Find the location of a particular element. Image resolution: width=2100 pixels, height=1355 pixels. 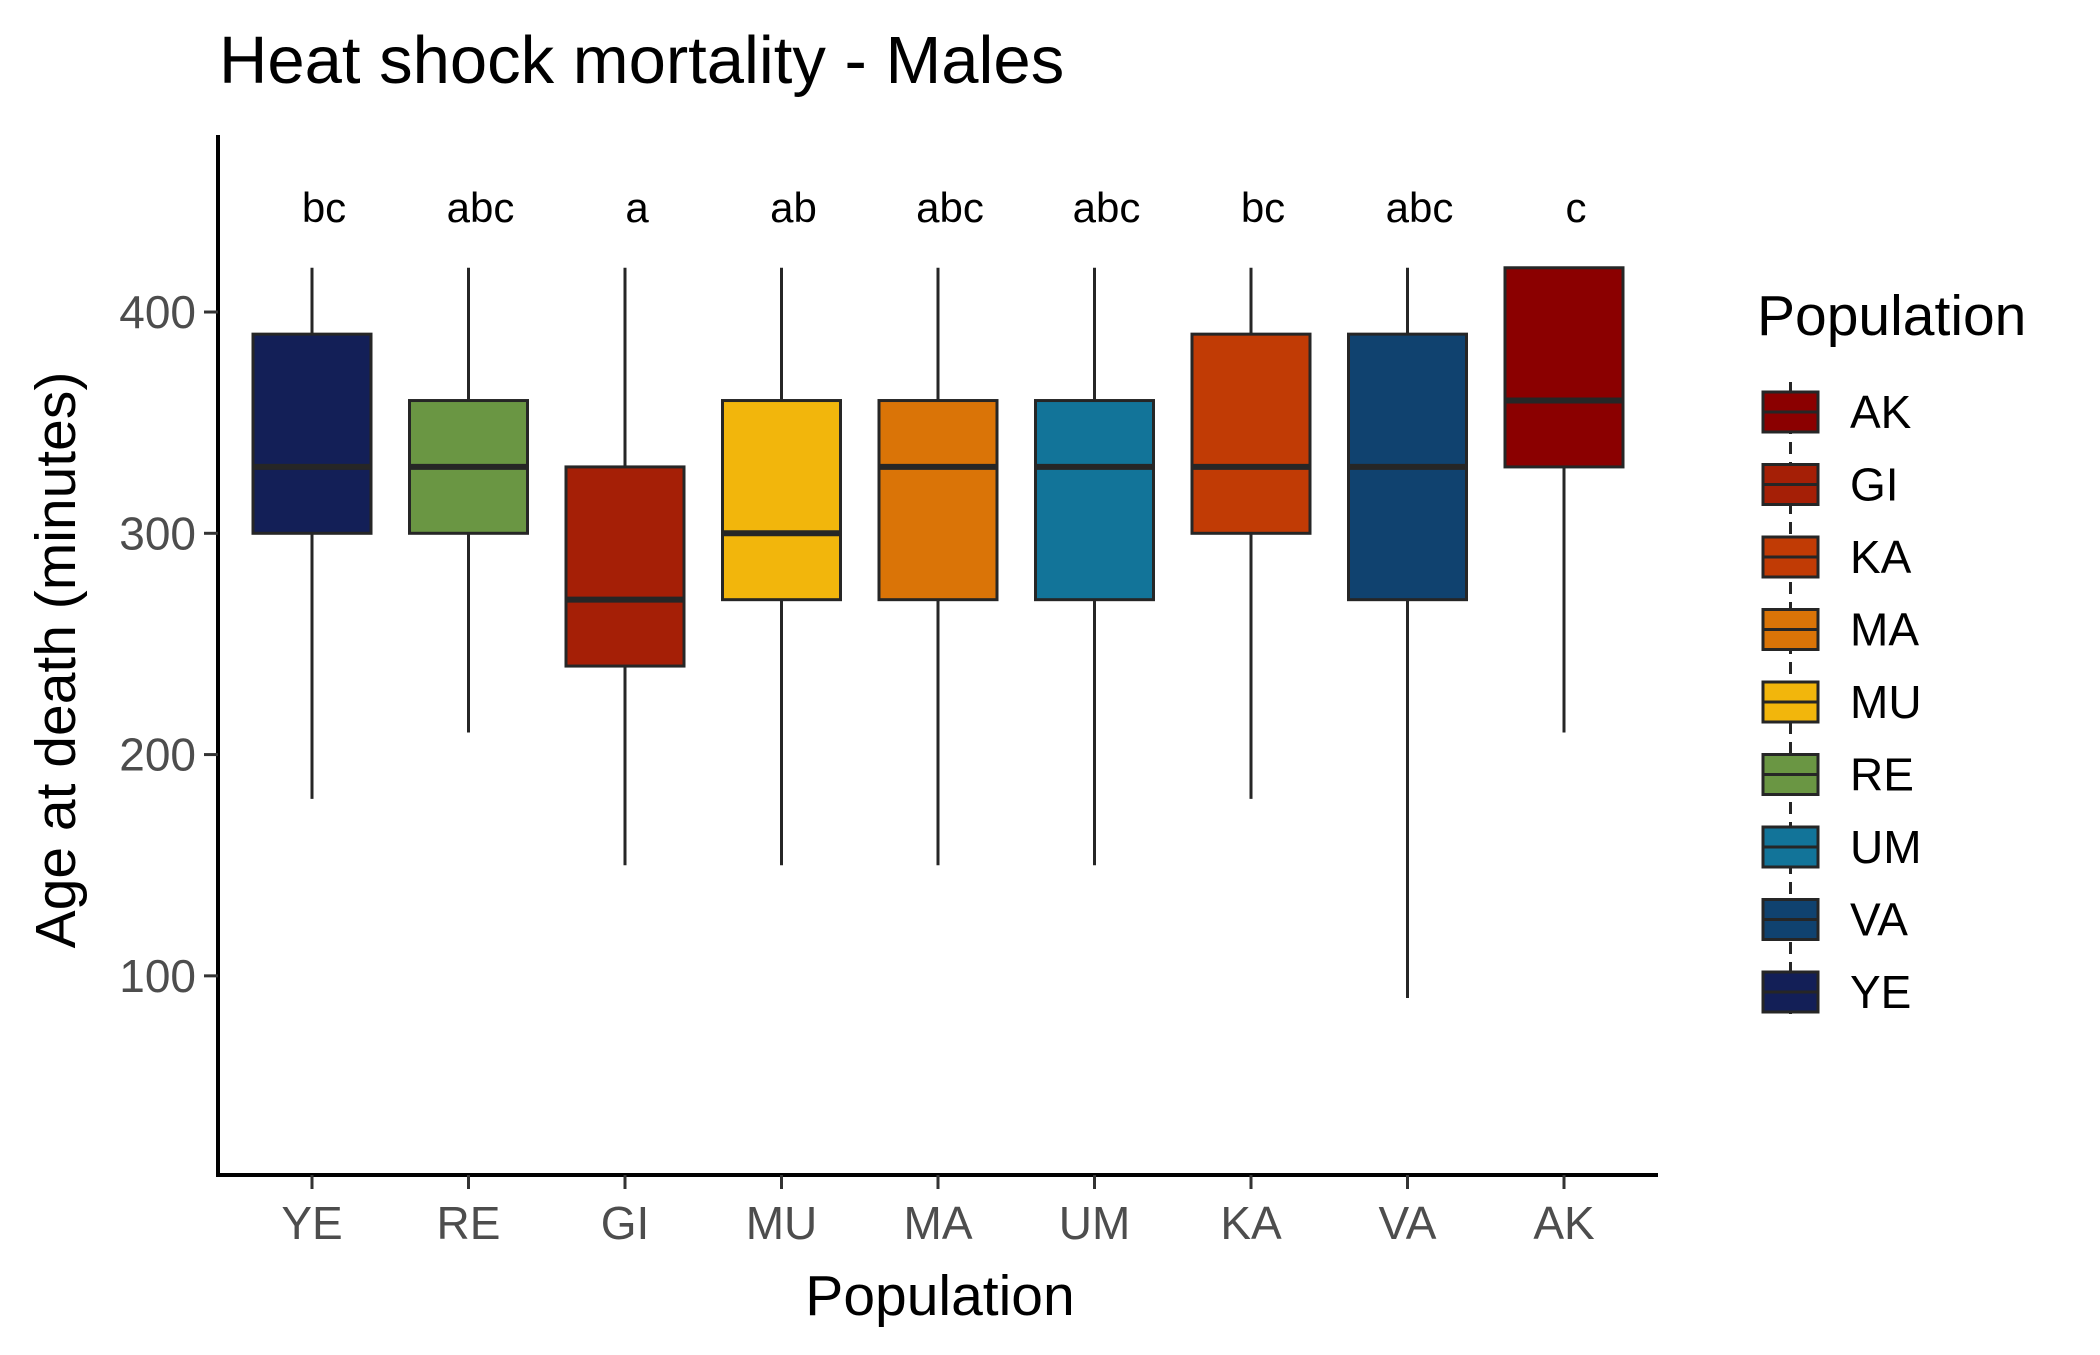

legend-item-va: VA is located at coordinates (1834, 920).